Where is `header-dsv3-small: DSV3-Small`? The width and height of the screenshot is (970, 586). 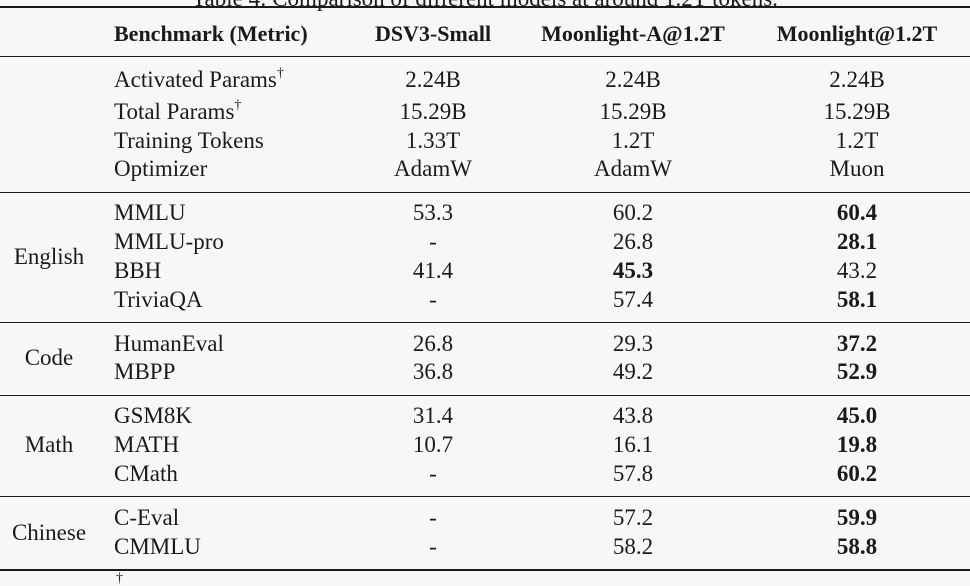 header-dsv3-small: DSV3-Small is located at coordinates (433, 33).